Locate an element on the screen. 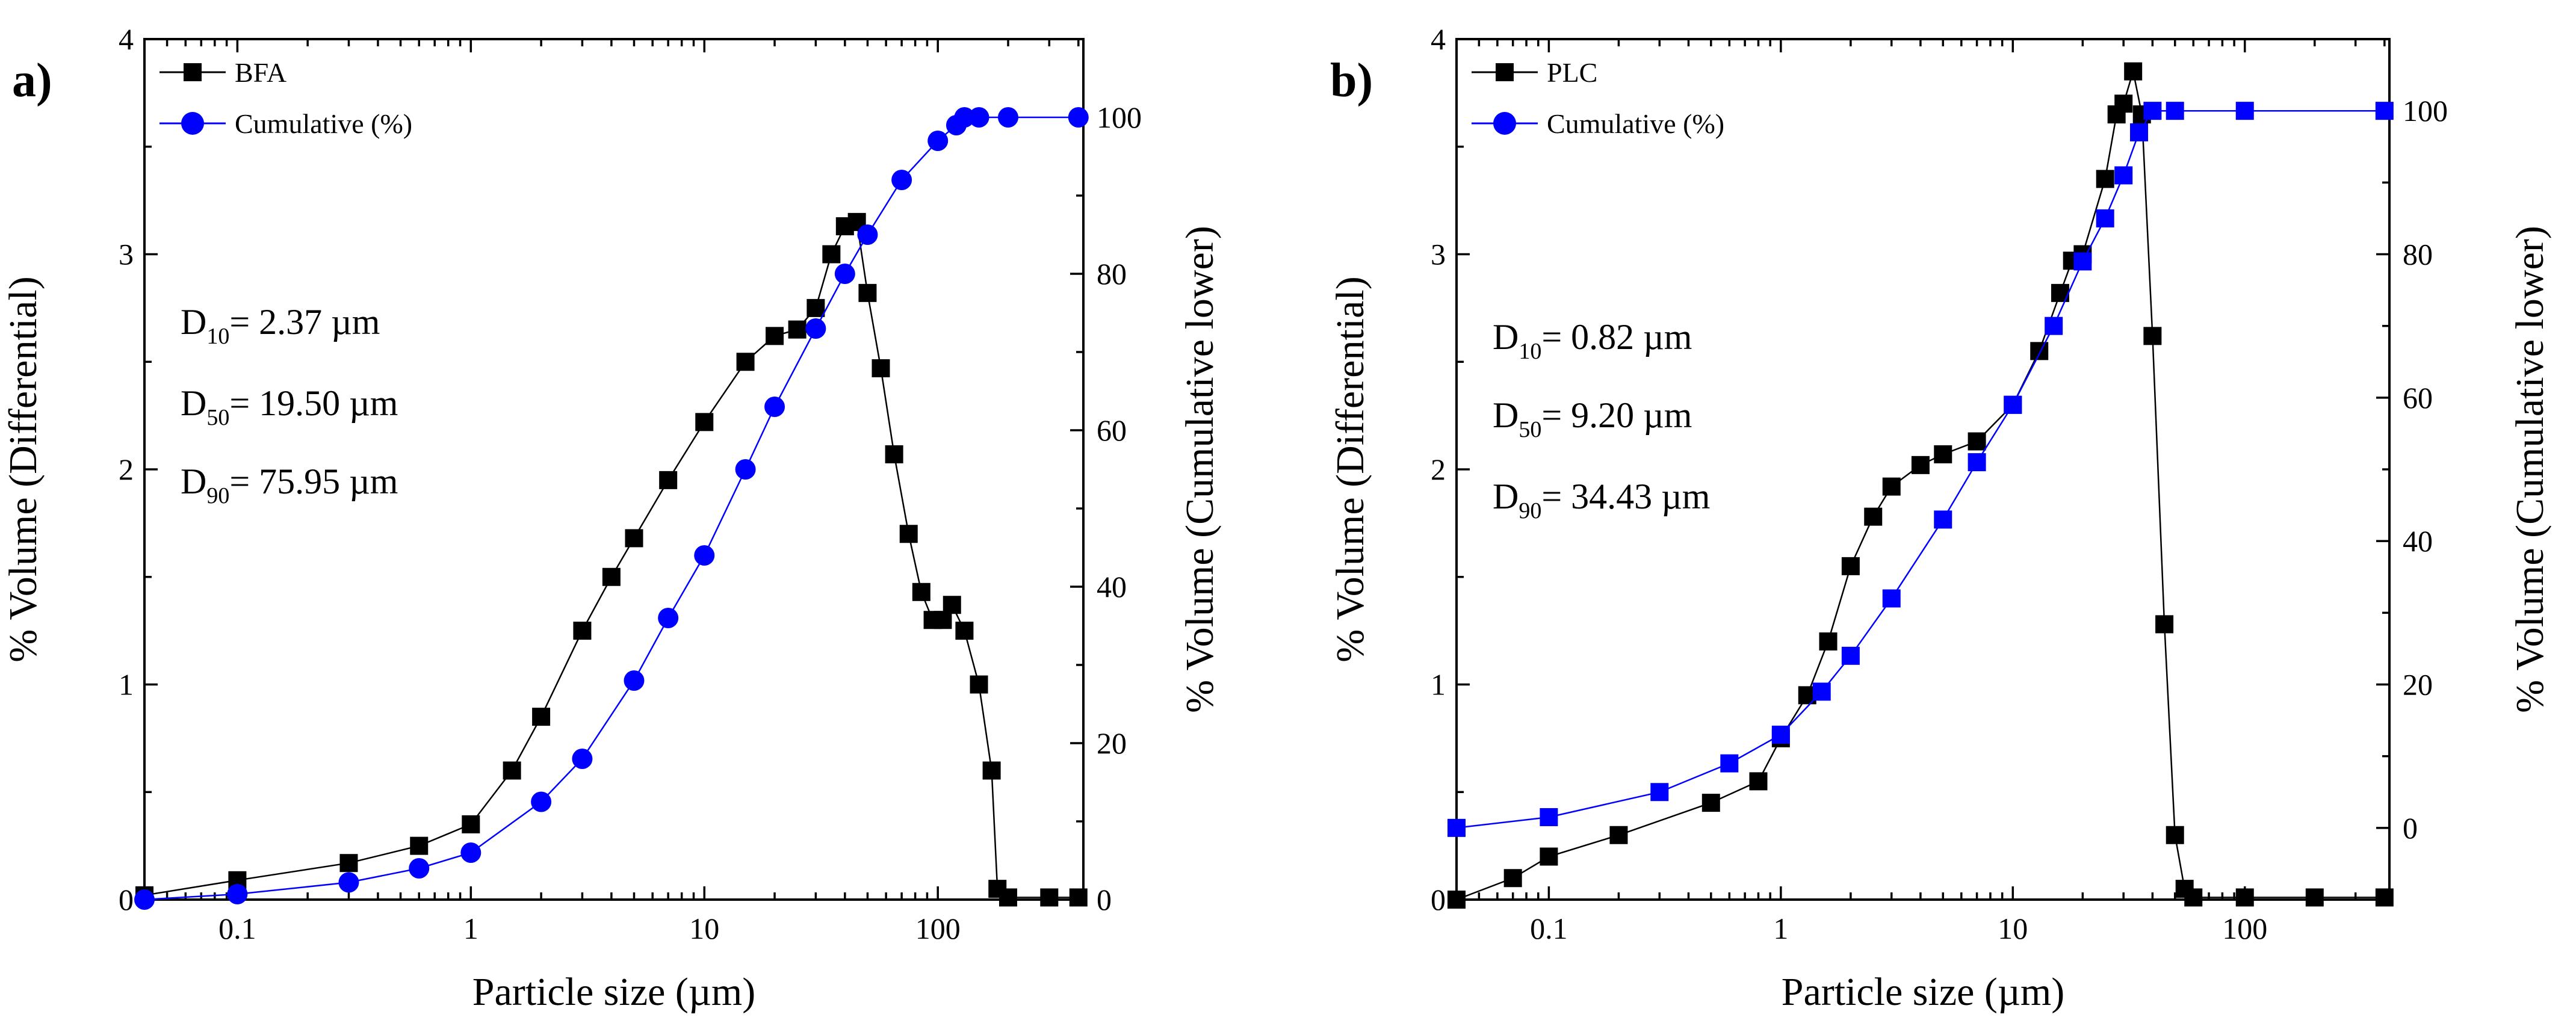 Image resolution: width=2576 pixels, height=1035 pixels. annotation-value: = 19.50 µm is located at coordinates (314, 403).